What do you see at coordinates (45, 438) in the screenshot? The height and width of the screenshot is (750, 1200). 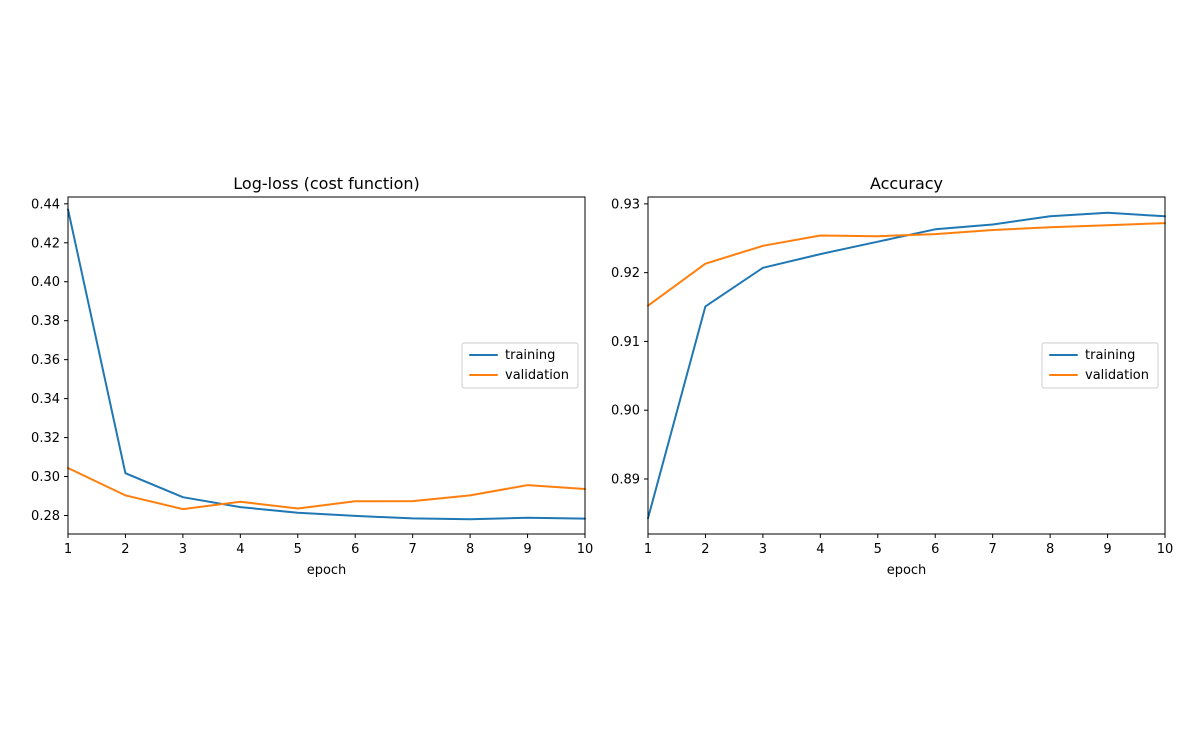 I see `y-tick-label: 0.32` at bounding box center [45, 438].